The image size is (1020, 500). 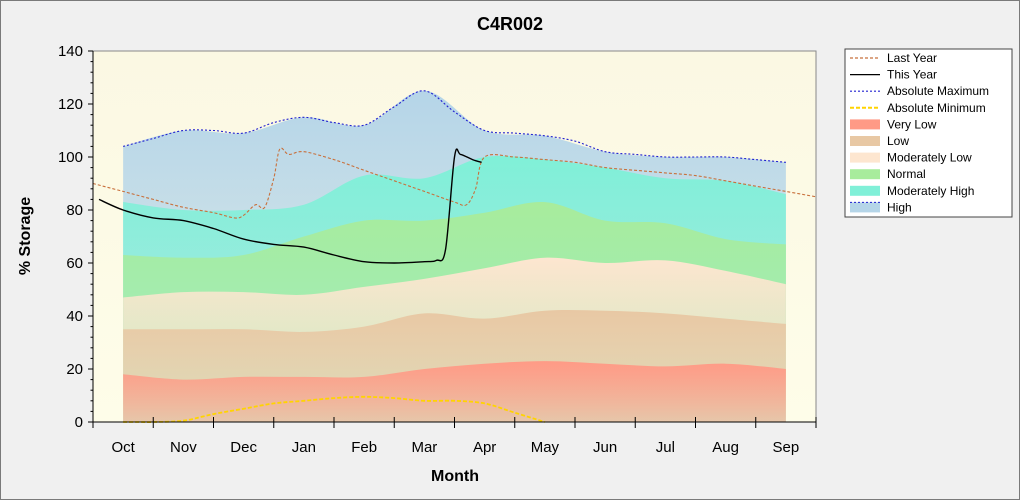 What do you see at coordinates (183, 447) in the screenshot?
I see `x-tick-label: Nov` at bounding box center [183, 447].